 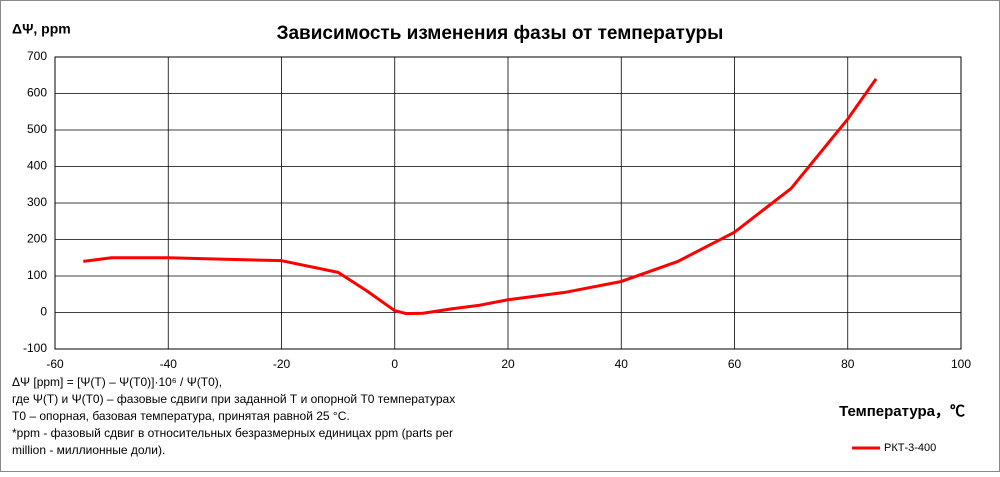 What do you see at coordinates (37, 129) in the screenshot?
I see `y-tick-label: 500` at bounding box center [37, 129].